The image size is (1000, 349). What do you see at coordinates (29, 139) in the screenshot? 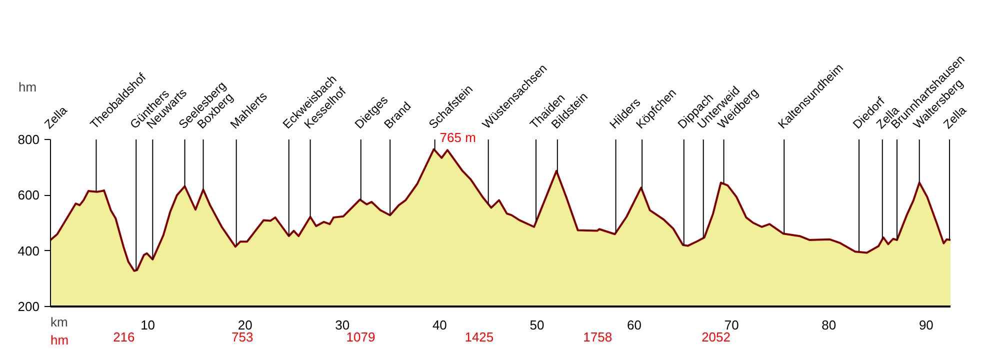
I see `y-tick-label: 800` at bounding box center [29, 139].